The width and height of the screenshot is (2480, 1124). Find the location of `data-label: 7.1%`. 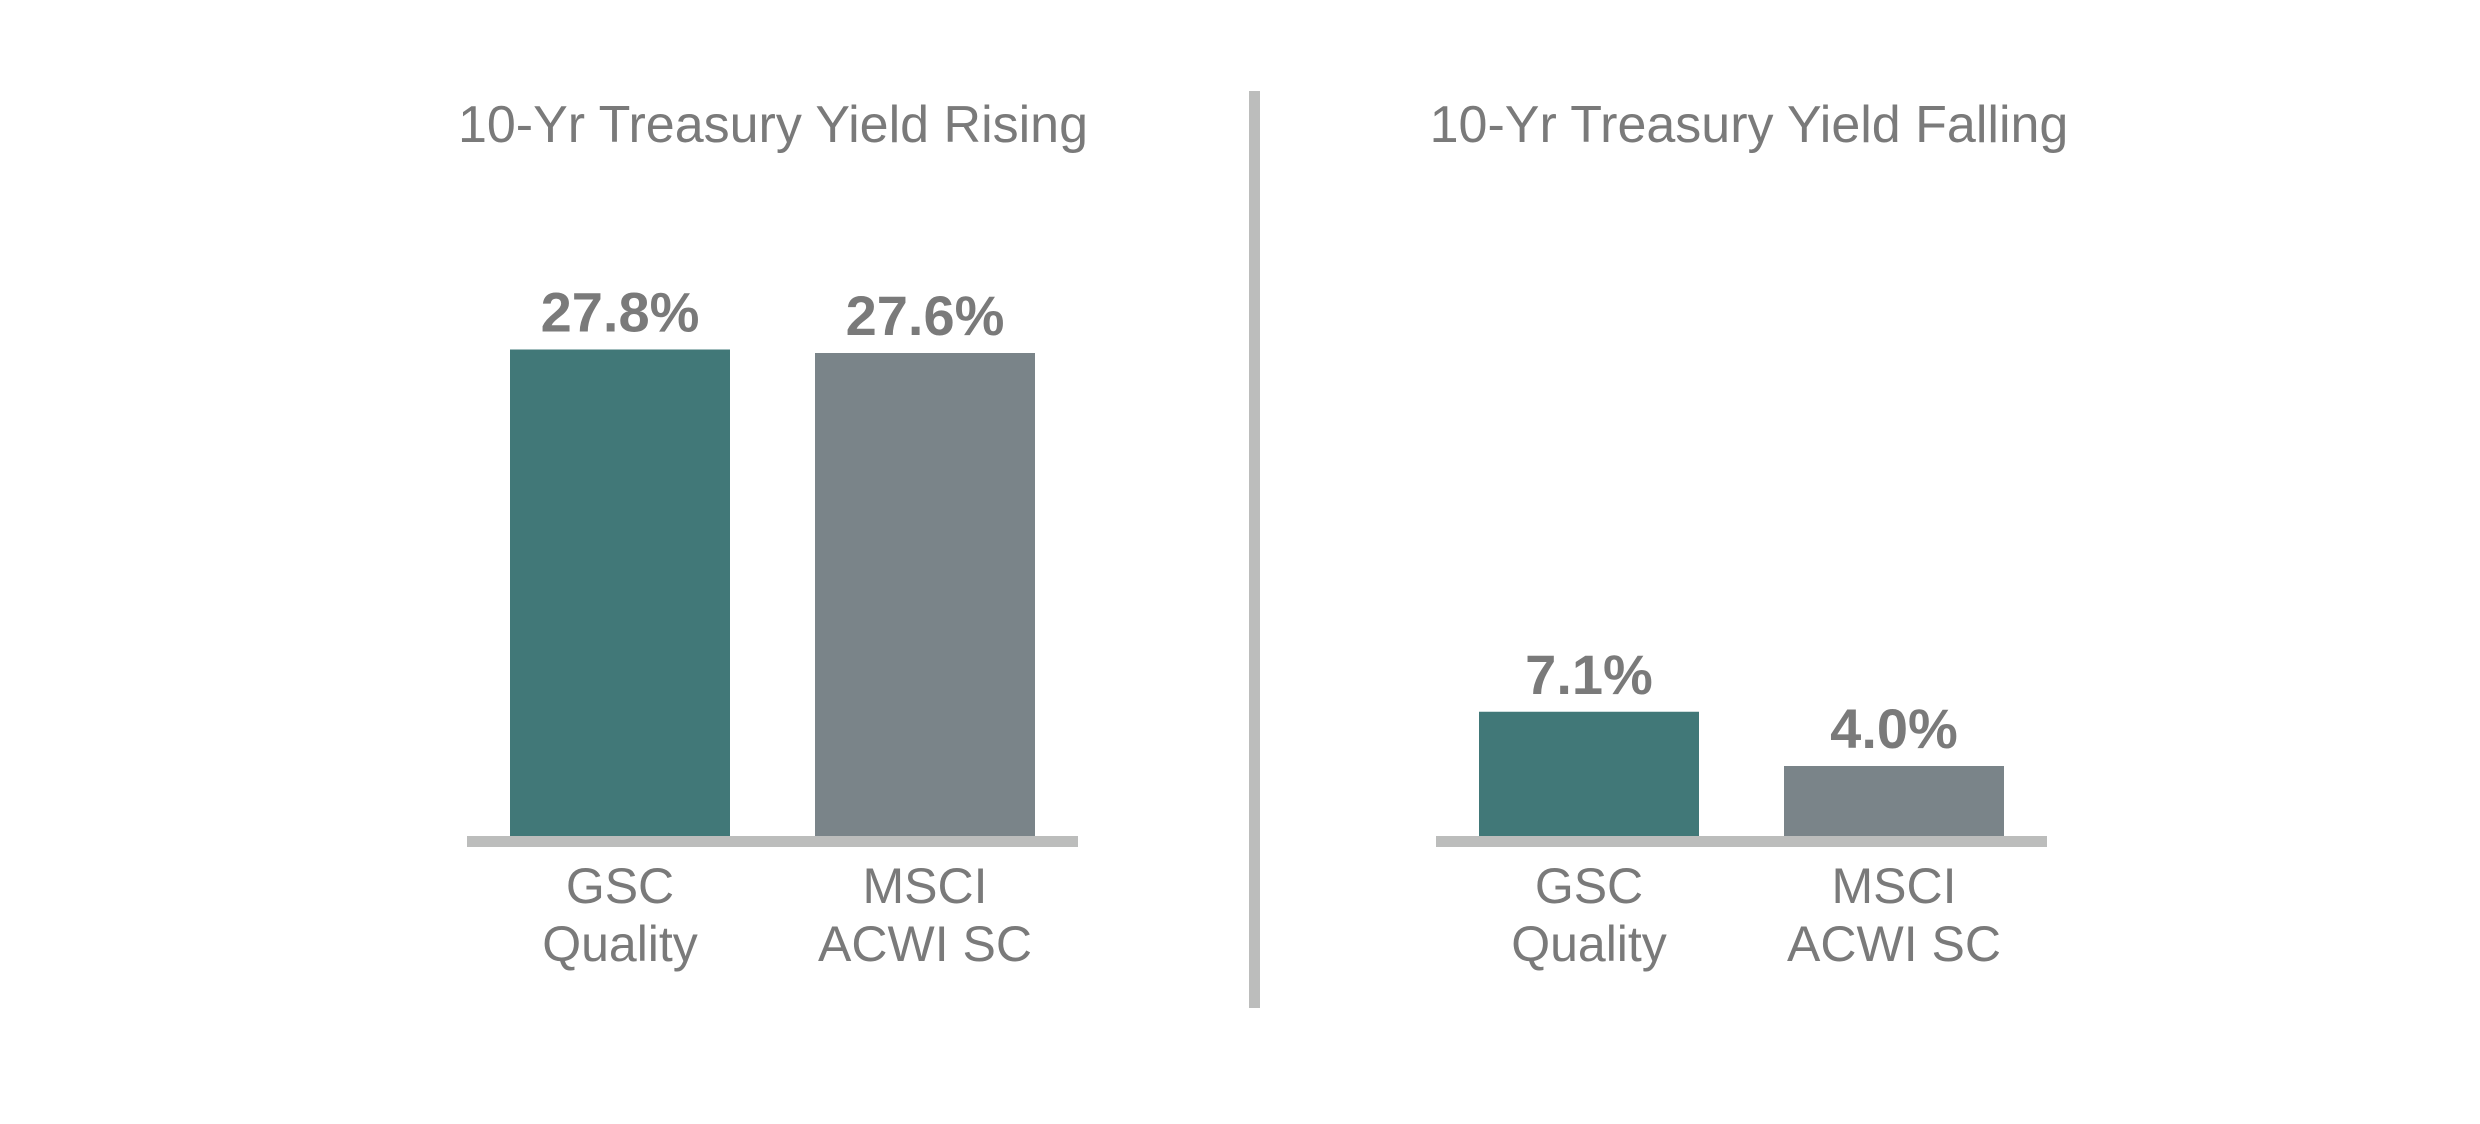

data-label: 7.1% is located at coordinates (1589, 674).